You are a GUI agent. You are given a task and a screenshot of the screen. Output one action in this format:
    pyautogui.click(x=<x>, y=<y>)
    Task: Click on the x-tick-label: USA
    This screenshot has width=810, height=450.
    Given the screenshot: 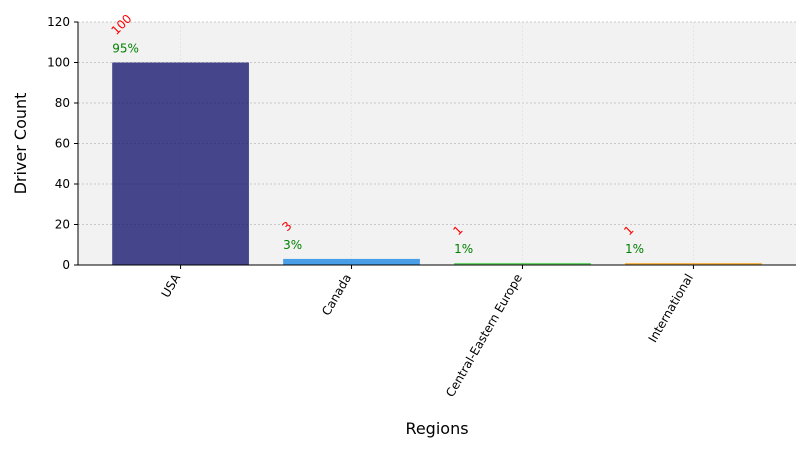 What is the action you would take?
    pyautogui.click(x=171, y=285)
    